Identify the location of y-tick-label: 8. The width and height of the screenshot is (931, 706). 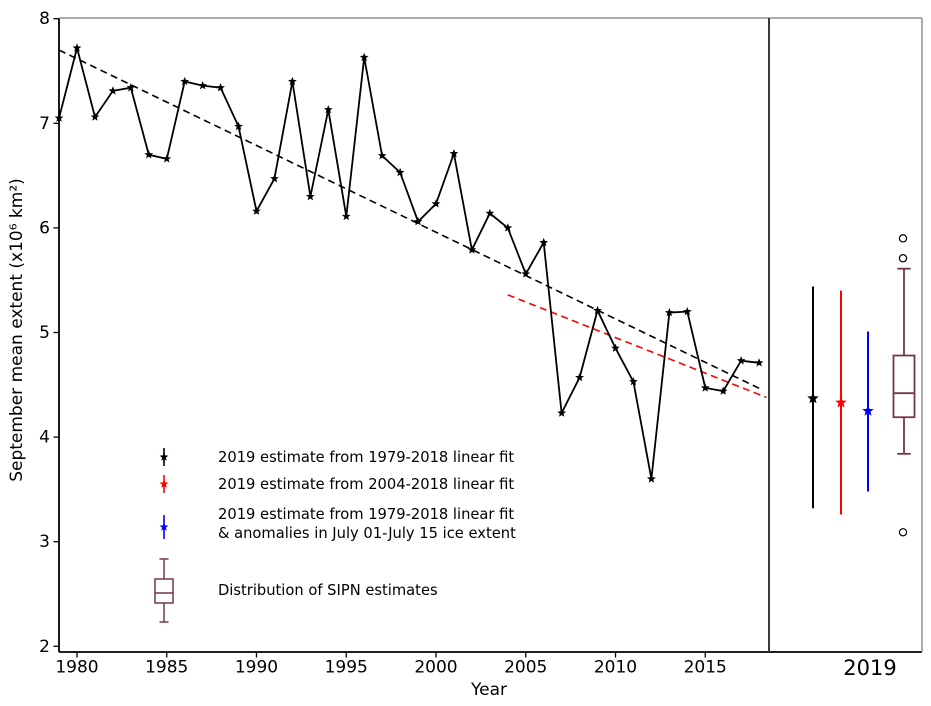
(44, 19).